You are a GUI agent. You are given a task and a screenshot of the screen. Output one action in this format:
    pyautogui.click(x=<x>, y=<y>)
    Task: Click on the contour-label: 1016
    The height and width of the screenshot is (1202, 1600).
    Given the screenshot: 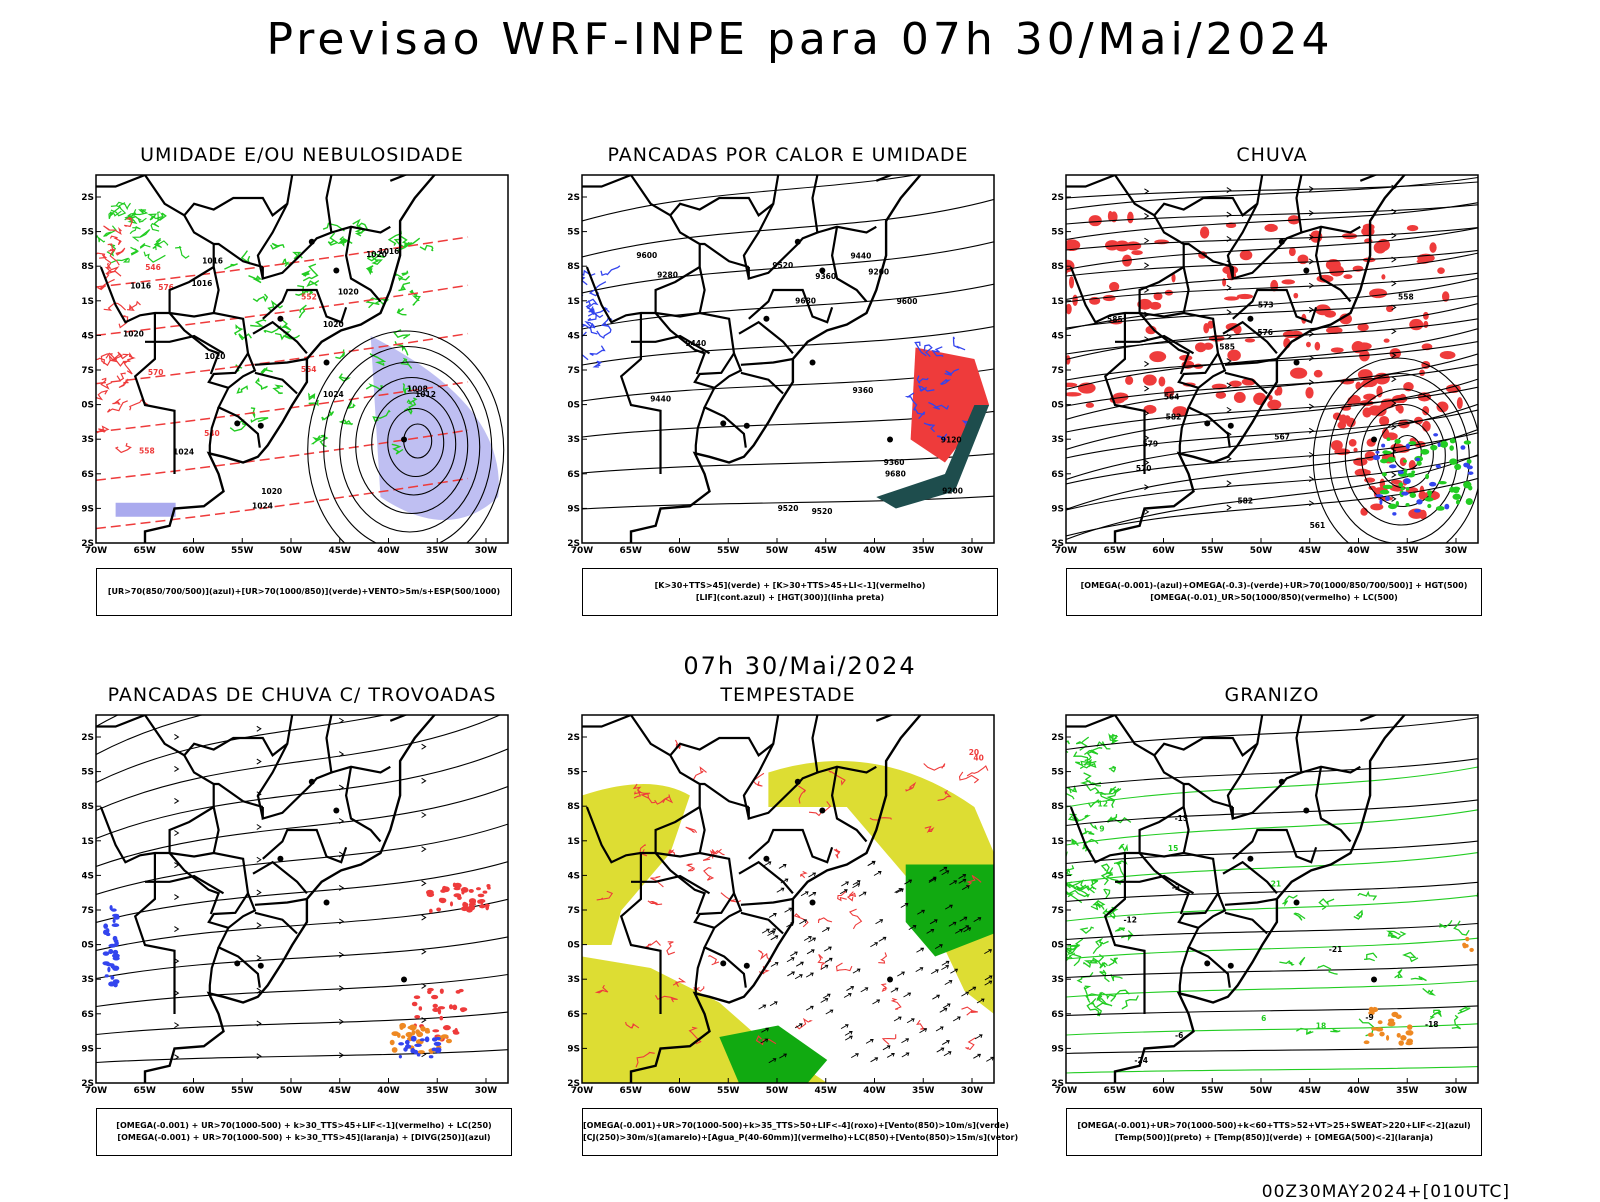 What is the action you would take?
    pyautogui.click(x=388, y=251)
    